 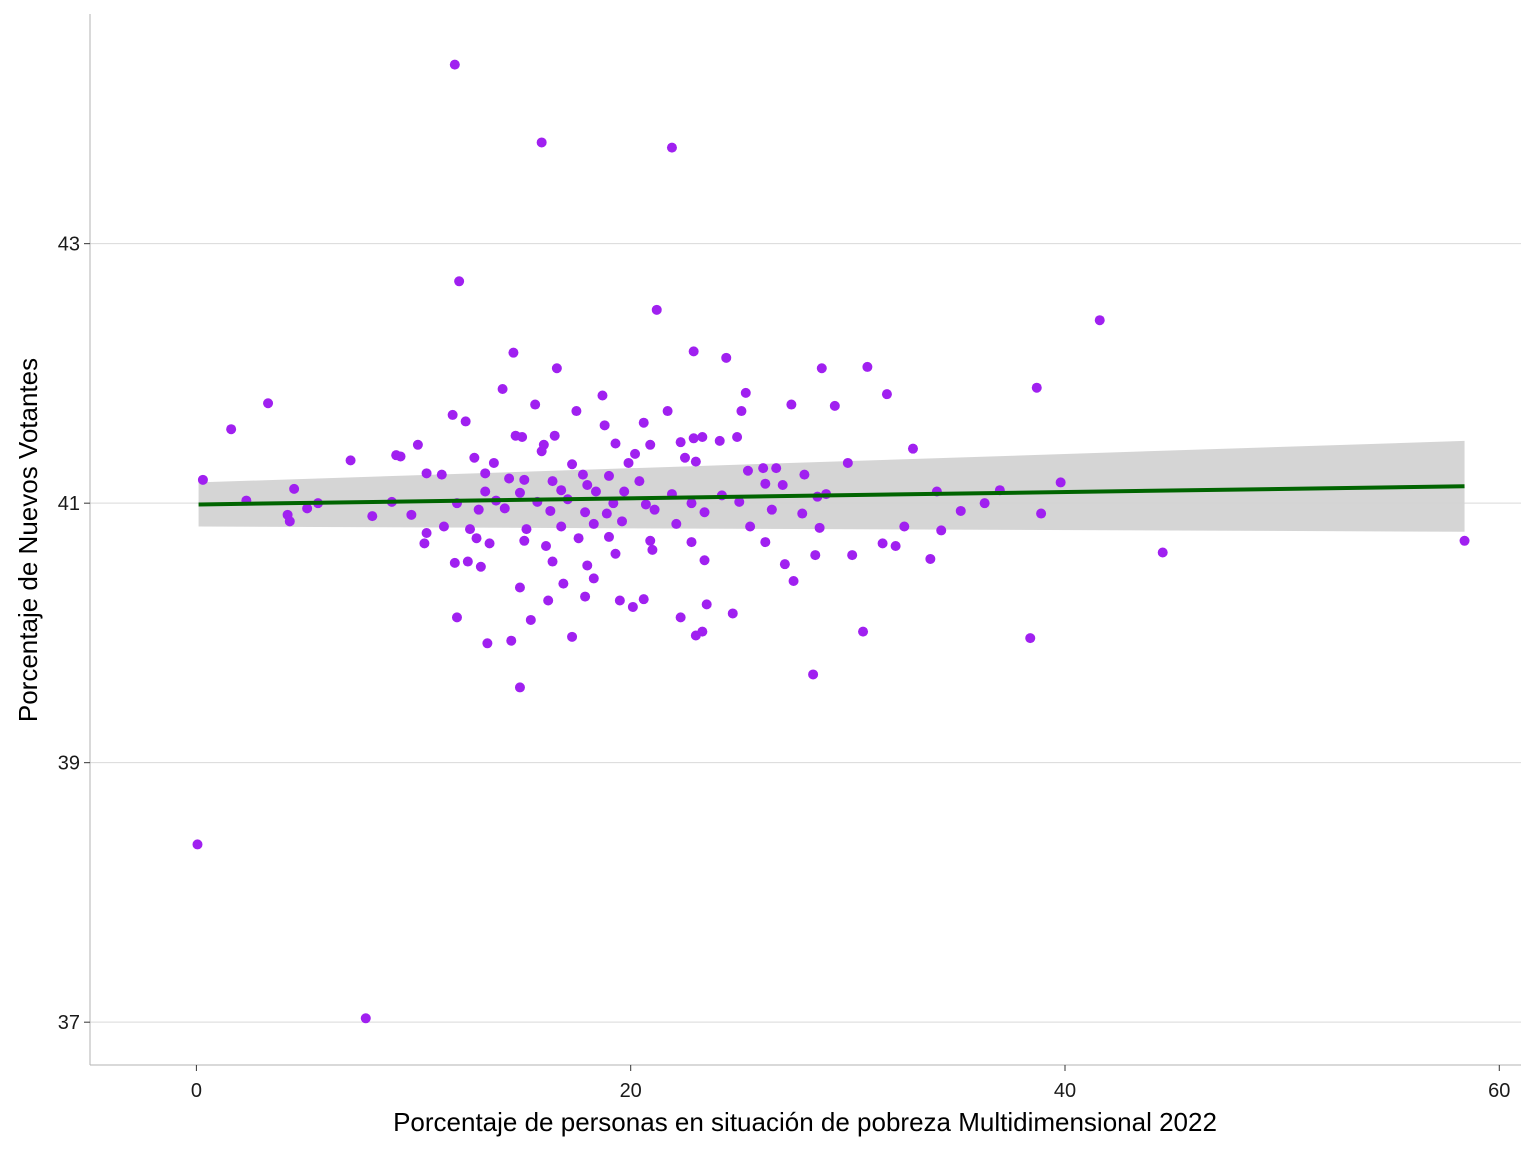 I want to click on y-tick-label: 39, so click(x=69, y=764).